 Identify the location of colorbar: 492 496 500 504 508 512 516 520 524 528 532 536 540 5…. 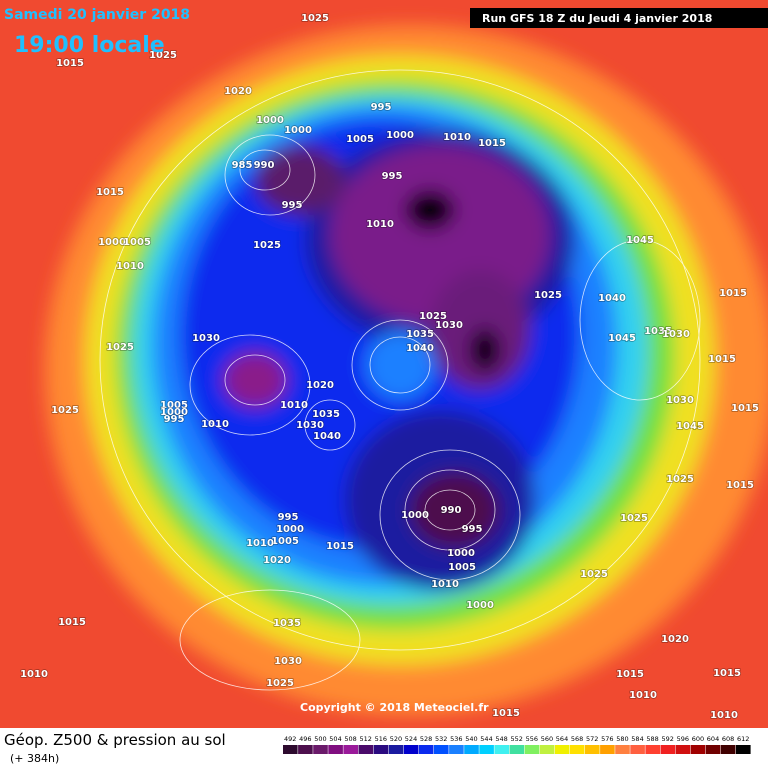
(517, 744).